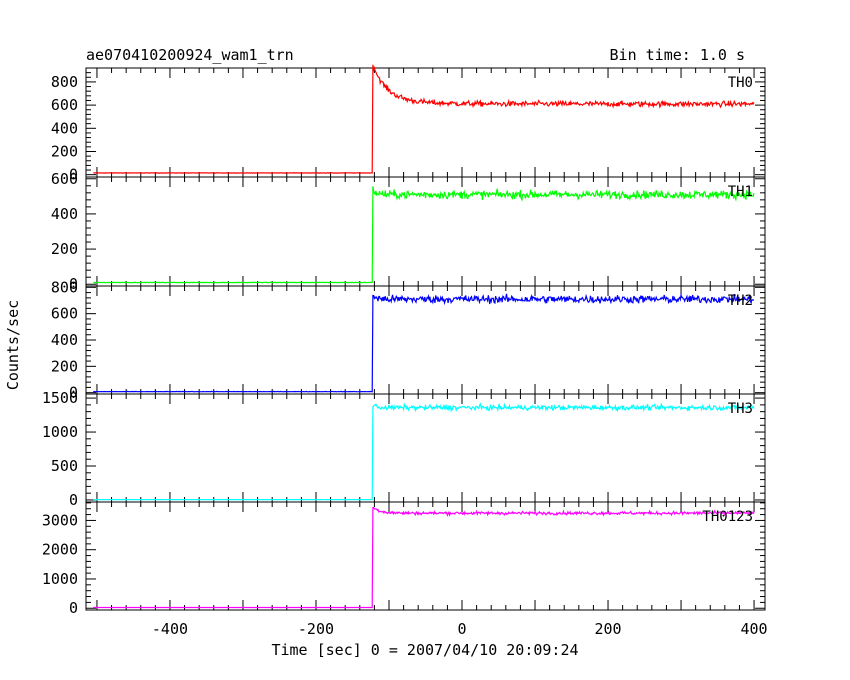 Image resolution: width=850 pixels, height=680 pixels. What do you see at coordinates (316, 629) in the screenshot?
I see `x-tick-label: -200` at bounding box center [316, 629].